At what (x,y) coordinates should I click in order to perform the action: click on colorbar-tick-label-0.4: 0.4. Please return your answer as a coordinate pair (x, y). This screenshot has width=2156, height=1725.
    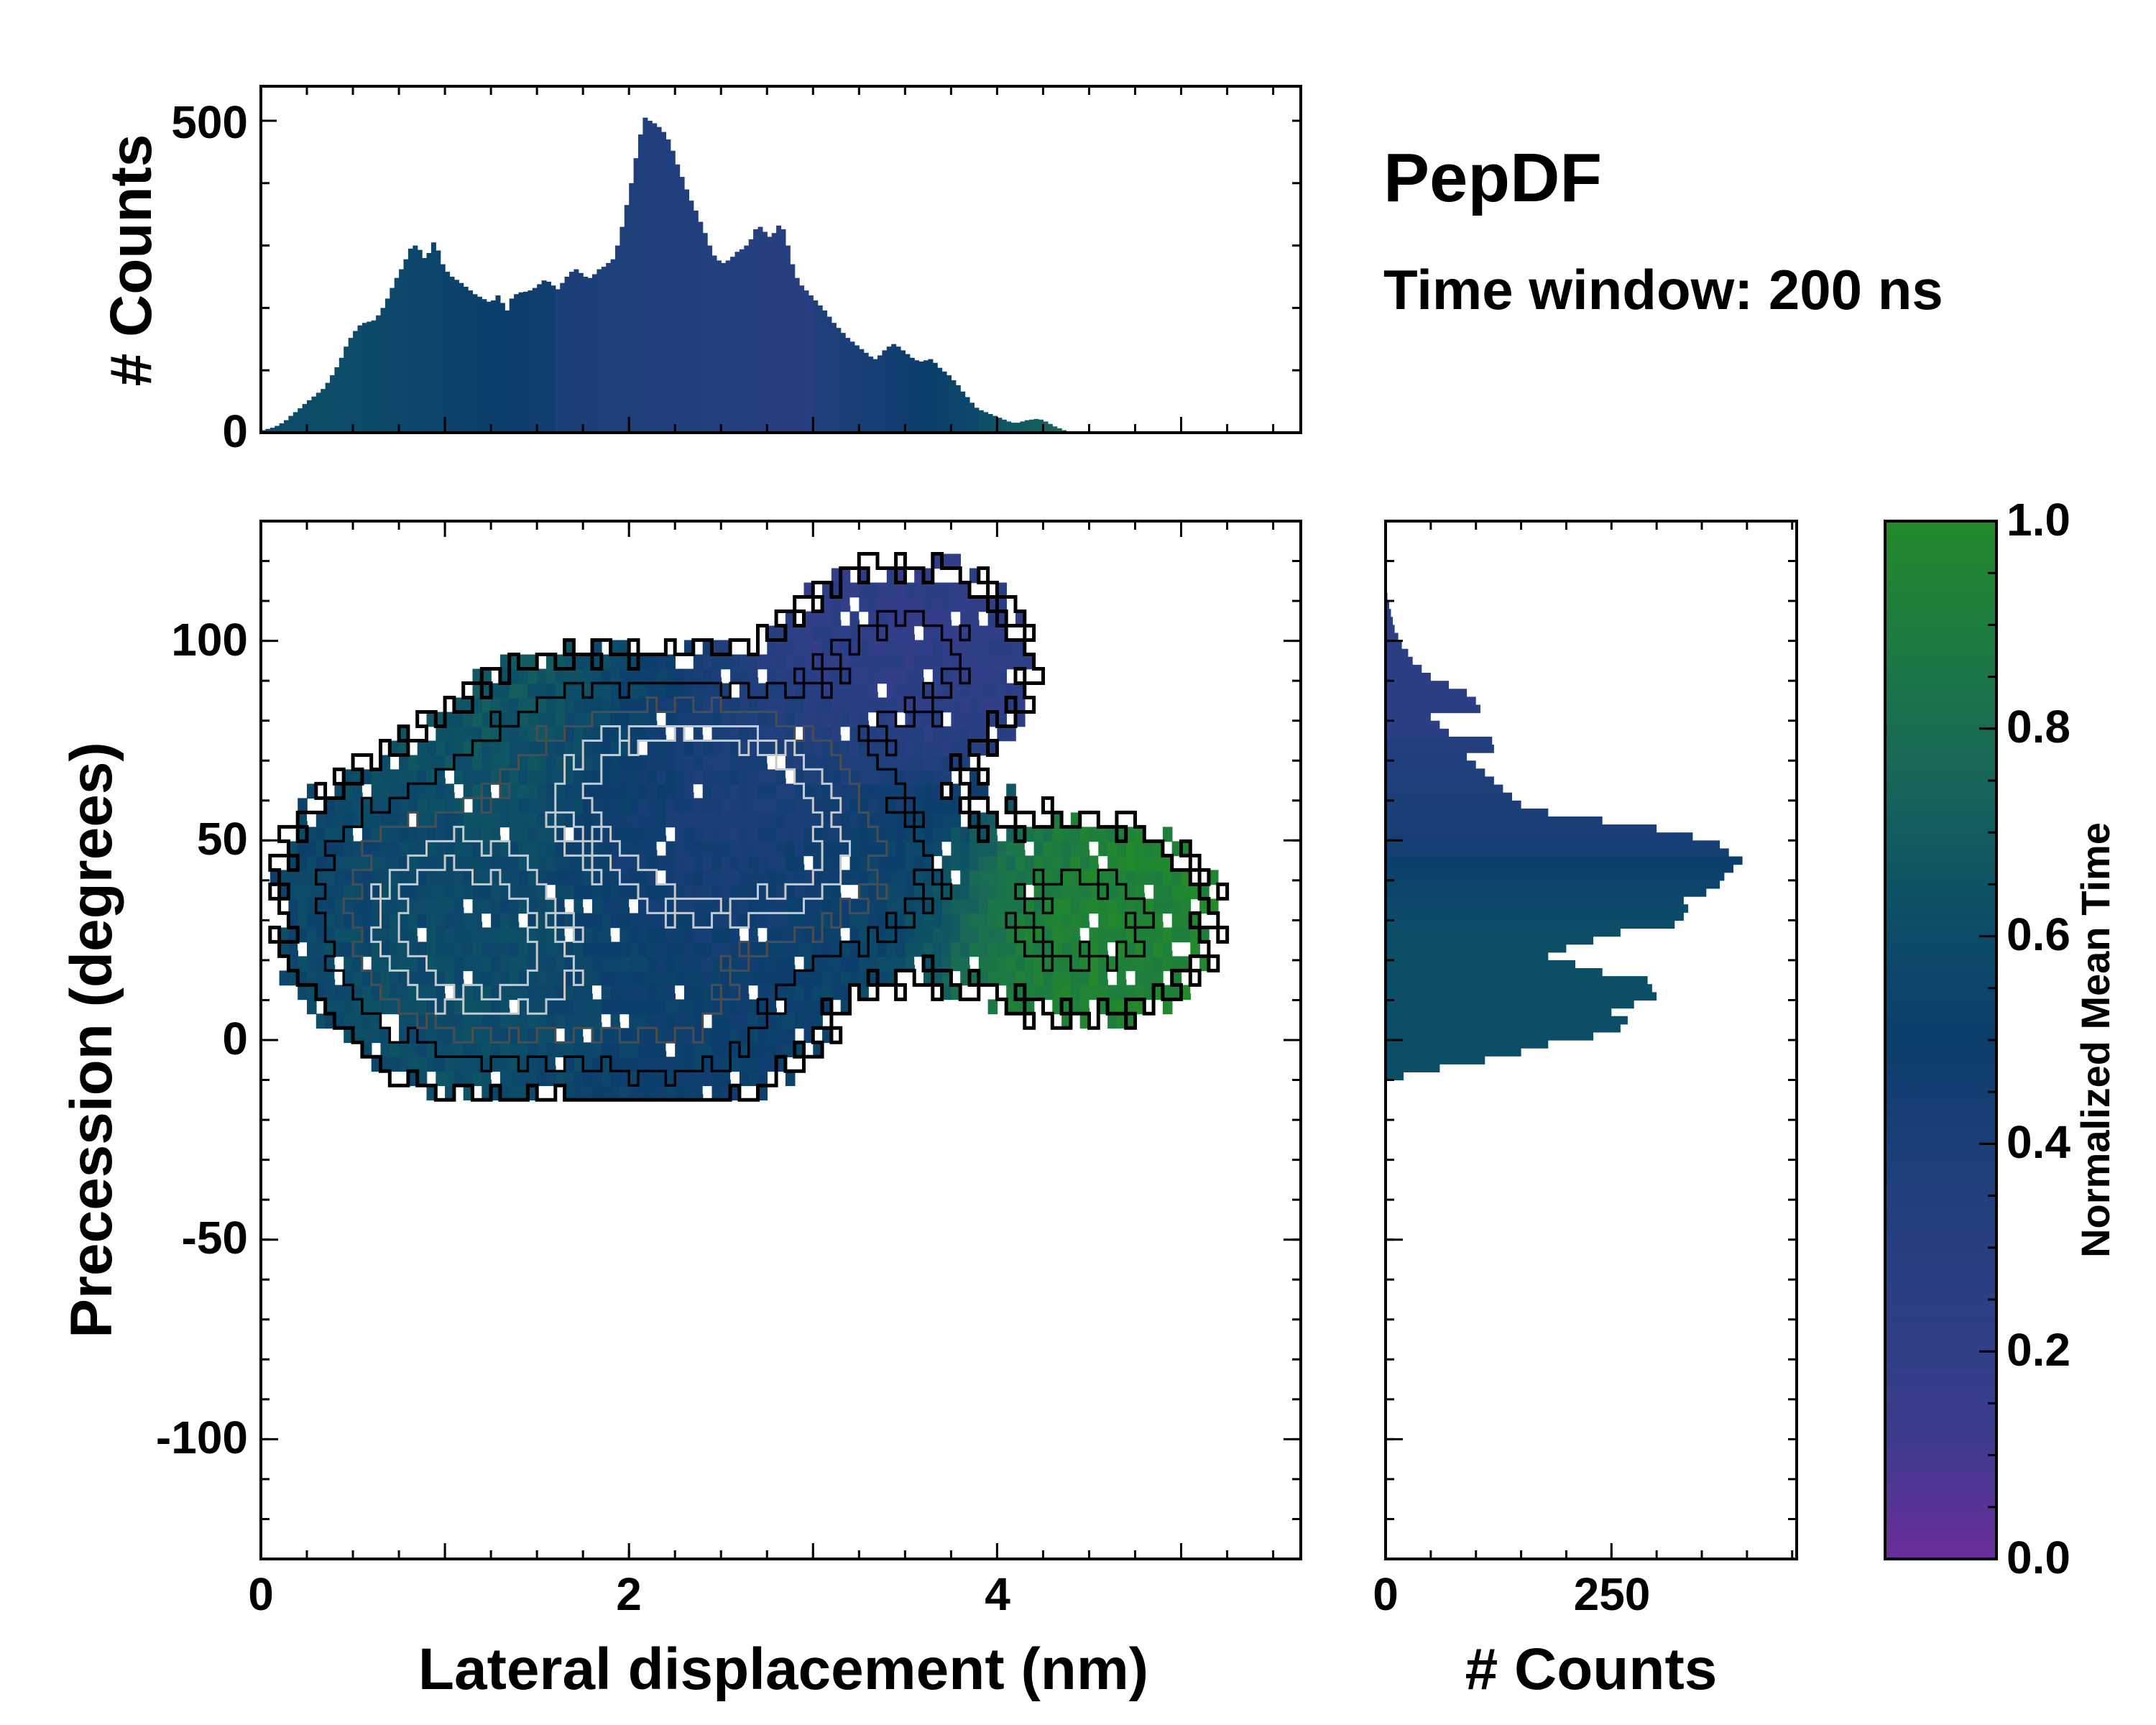
    Looking at the image, I should click on (2038, 1142).